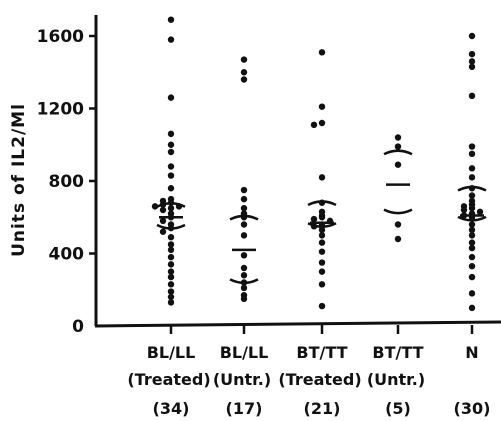 The height and width of the screenshot is (421, 501). What do you see at coordinates (19, 180) in the screenshot?
I see `y-axis-label: Units of IL2/Ml` at bounding box center [19, 180].